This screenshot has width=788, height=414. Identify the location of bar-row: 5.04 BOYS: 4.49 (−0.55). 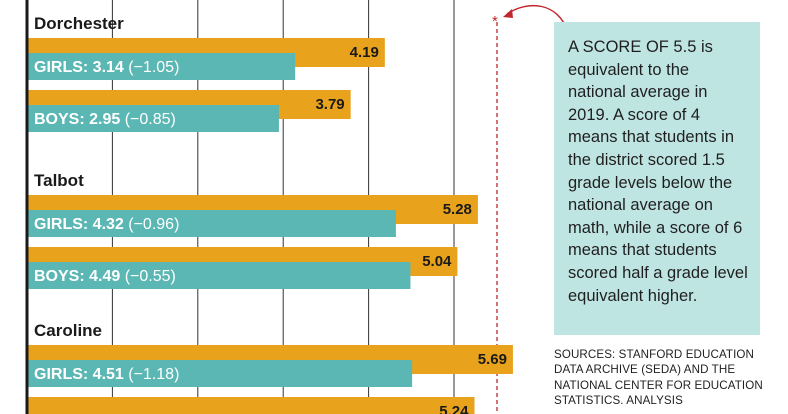
(242, 268).